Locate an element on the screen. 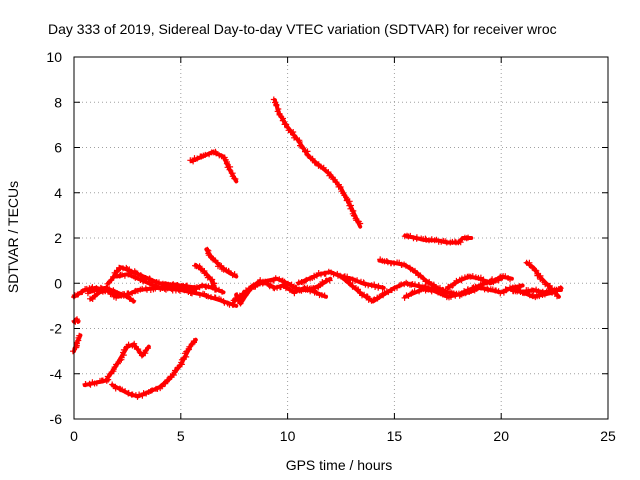  y-tick-label: 4 is located at coordinates (58, 193).